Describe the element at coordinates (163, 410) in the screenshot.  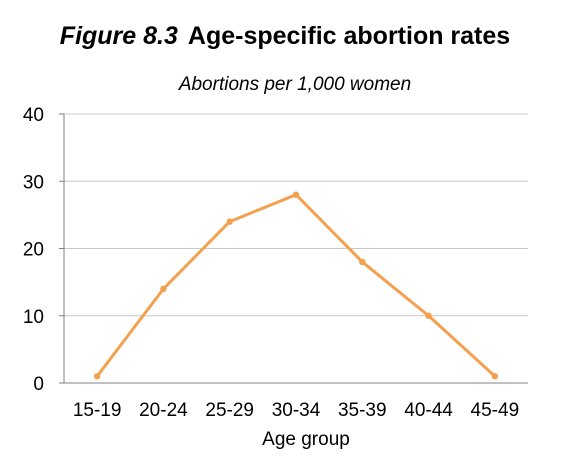
I see `x-tick-label: 20-24` at that location.